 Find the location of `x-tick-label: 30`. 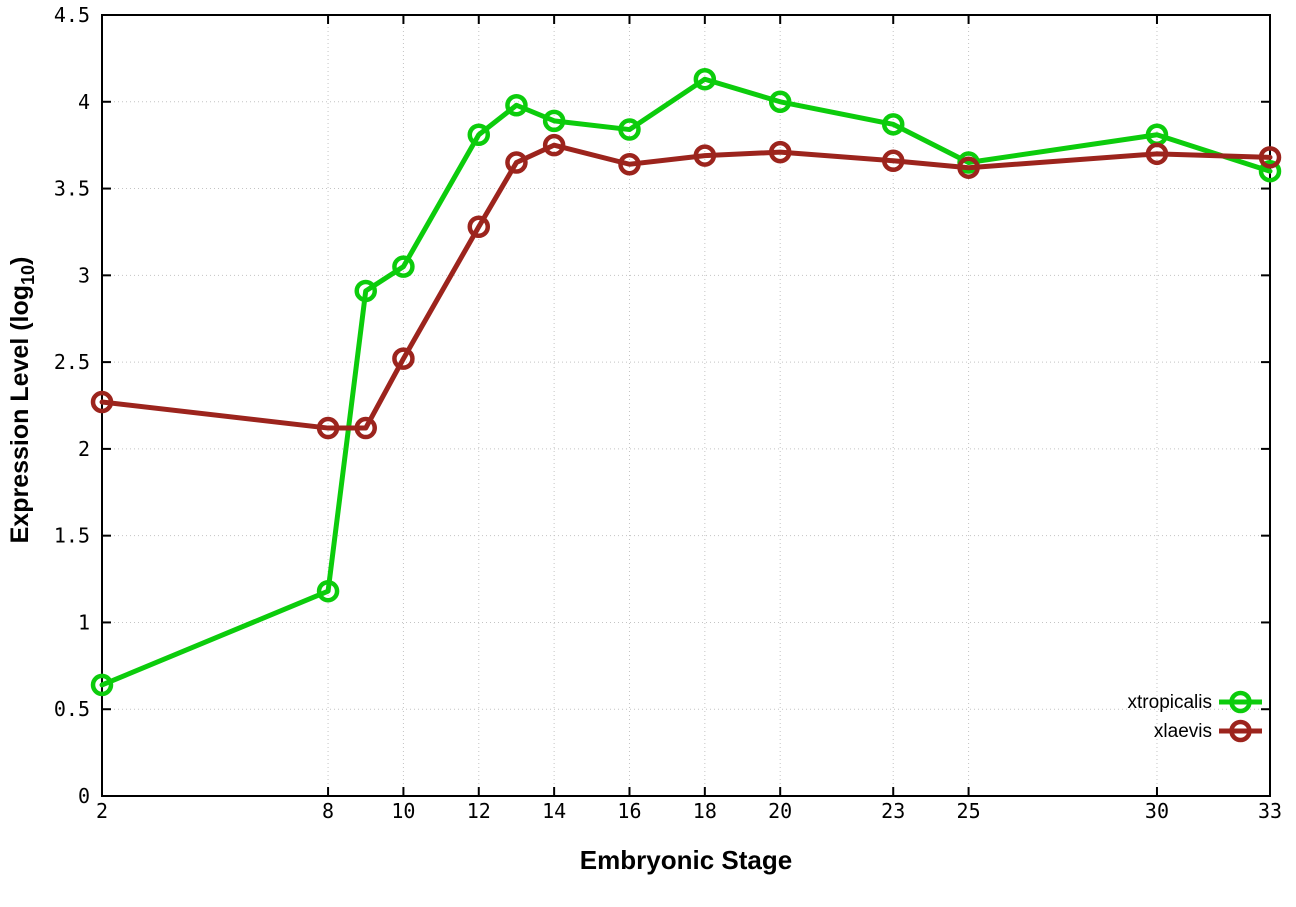

x-tick-label: 30 is located at coordinates (1157, 811).